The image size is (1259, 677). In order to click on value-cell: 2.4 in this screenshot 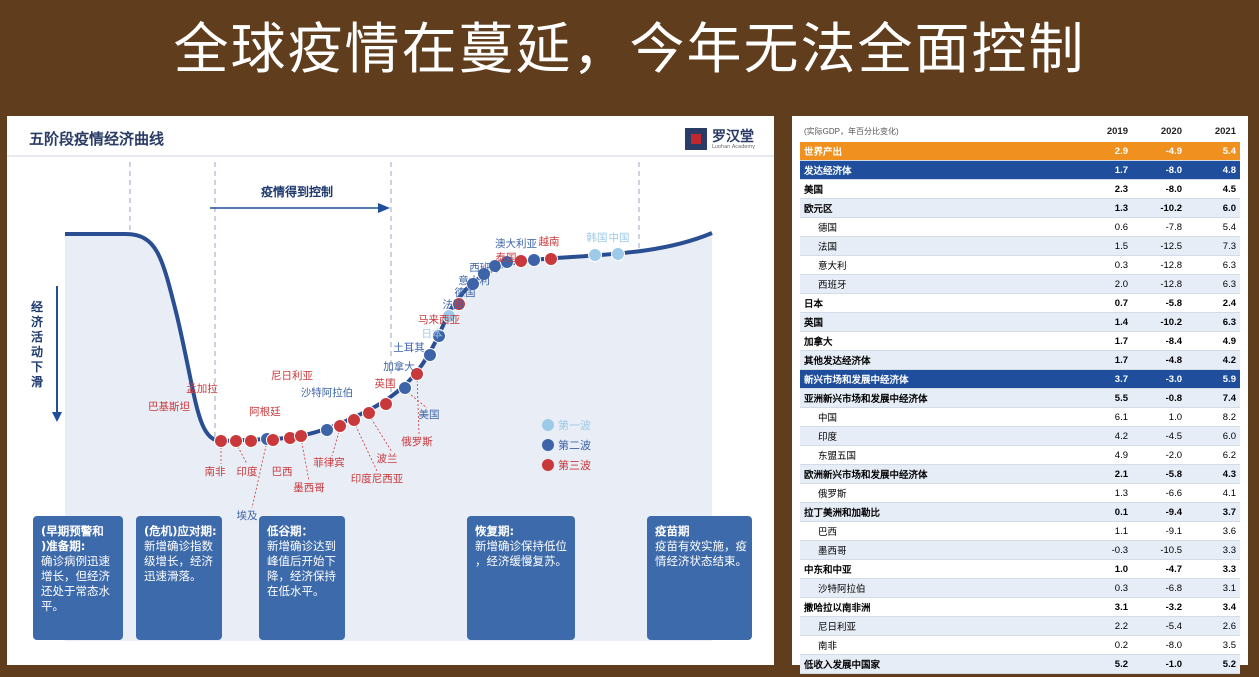, I will do `click(1213, 303)`.